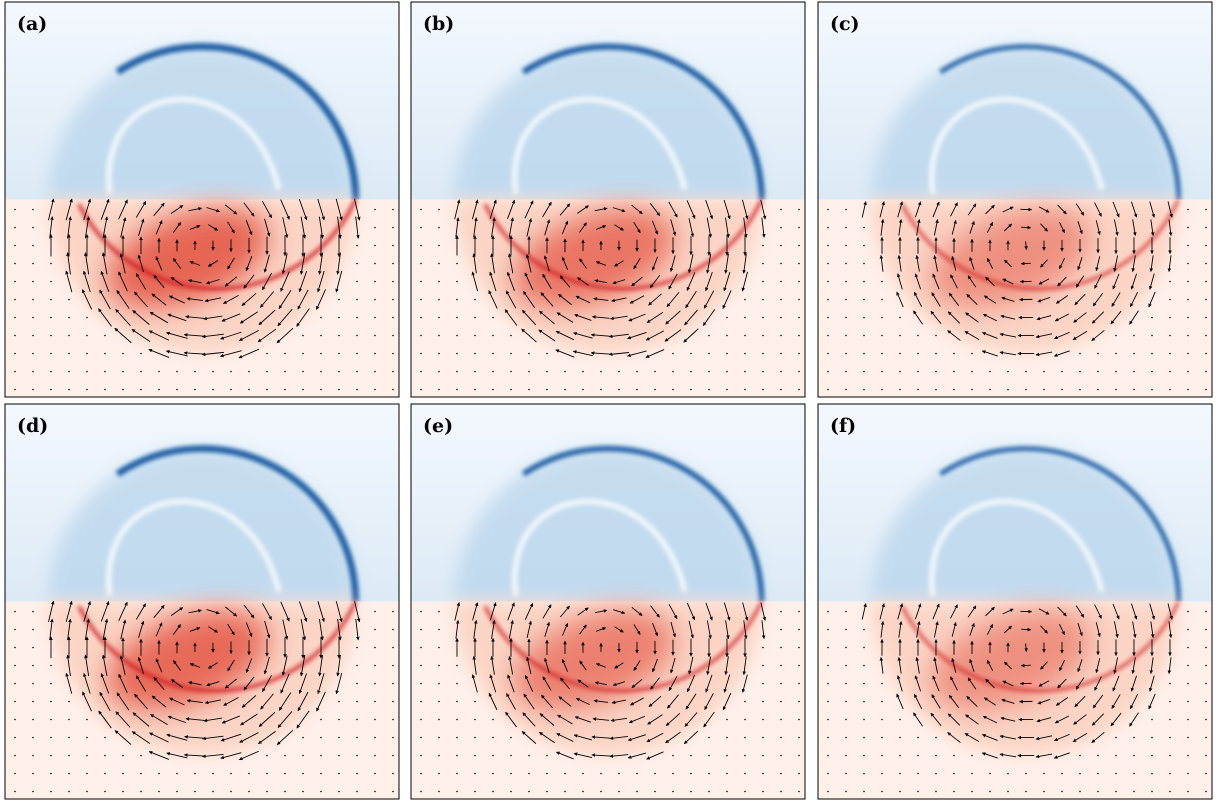 Image resolution: width=1220 pixels, height=800 pixels. I want to click on upper-inner, so click(599, 547).